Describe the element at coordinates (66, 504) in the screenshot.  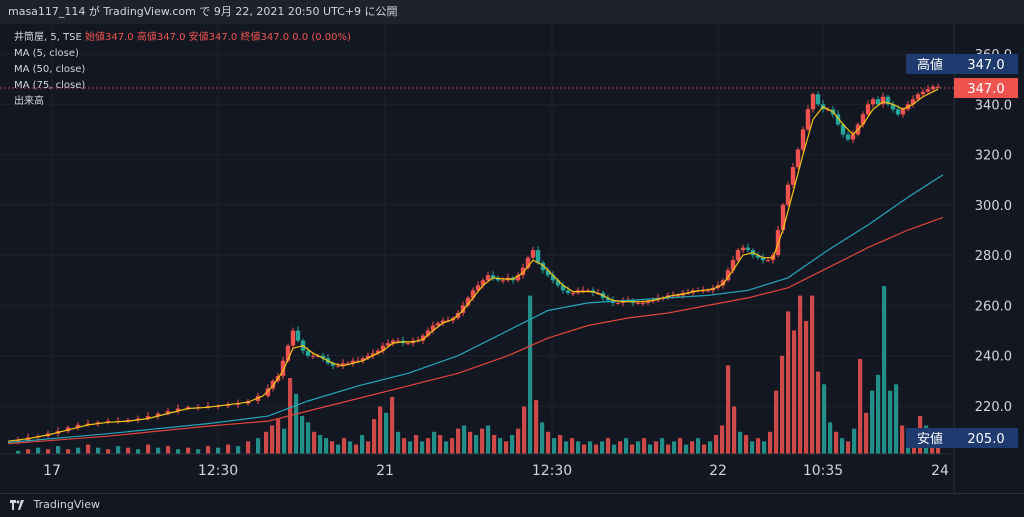
I see `footer-brand: TradingView` at that location.